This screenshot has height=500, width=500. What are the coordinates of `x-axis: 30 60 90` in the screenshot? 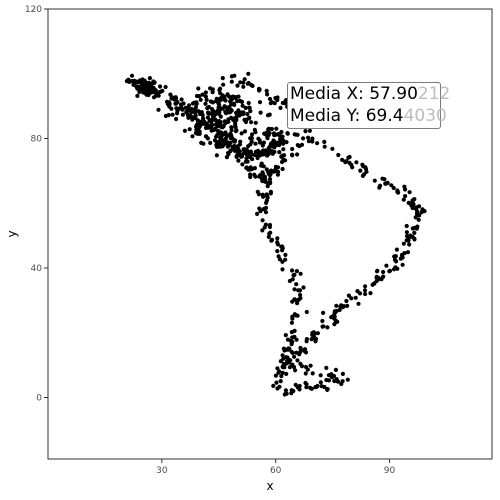 It's located at (276, 467).